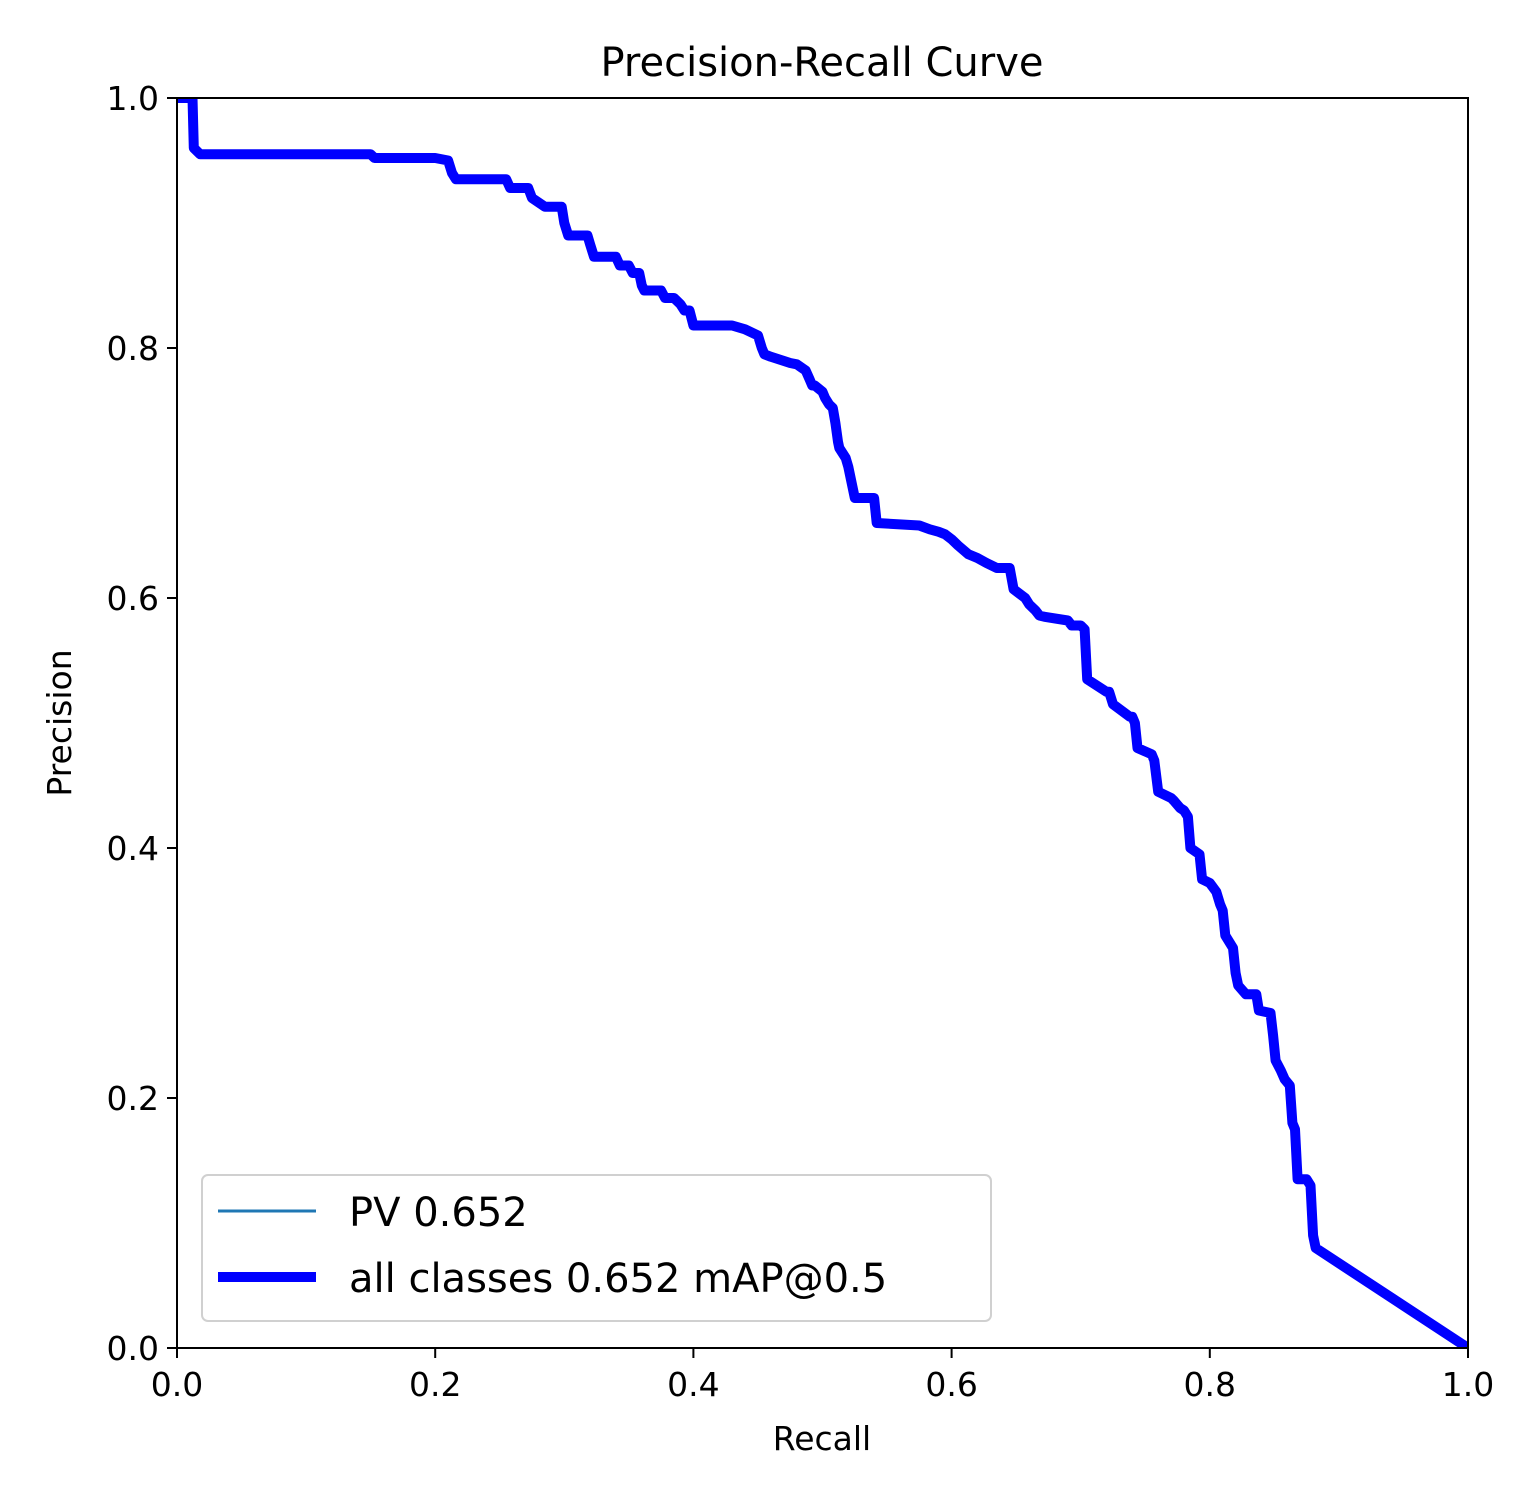 The image size is (1525, 1500). What do you see at coordinates (133, 598) in the screenshot?
I see `y-tick-label: 0.6` at bounding box center [133, 598].